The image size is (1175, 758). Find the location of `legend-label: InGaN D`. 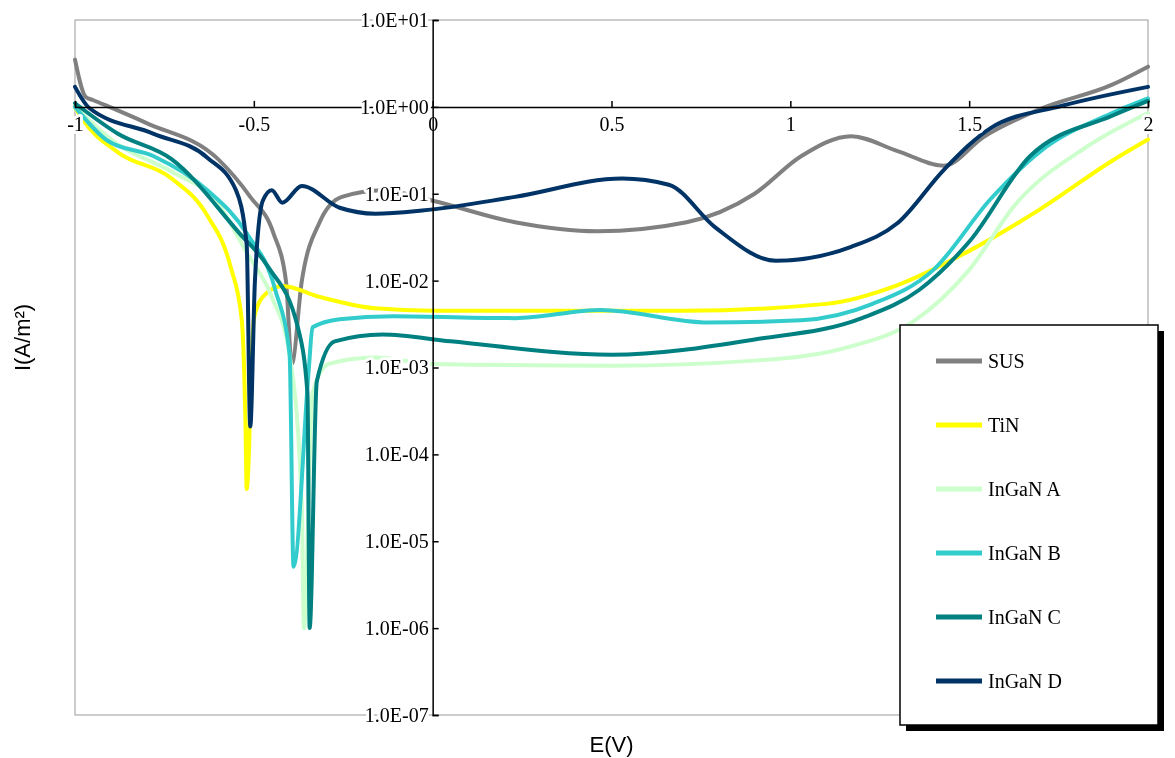

legend-label: InGaN D is located at coordinates (1025, 681).